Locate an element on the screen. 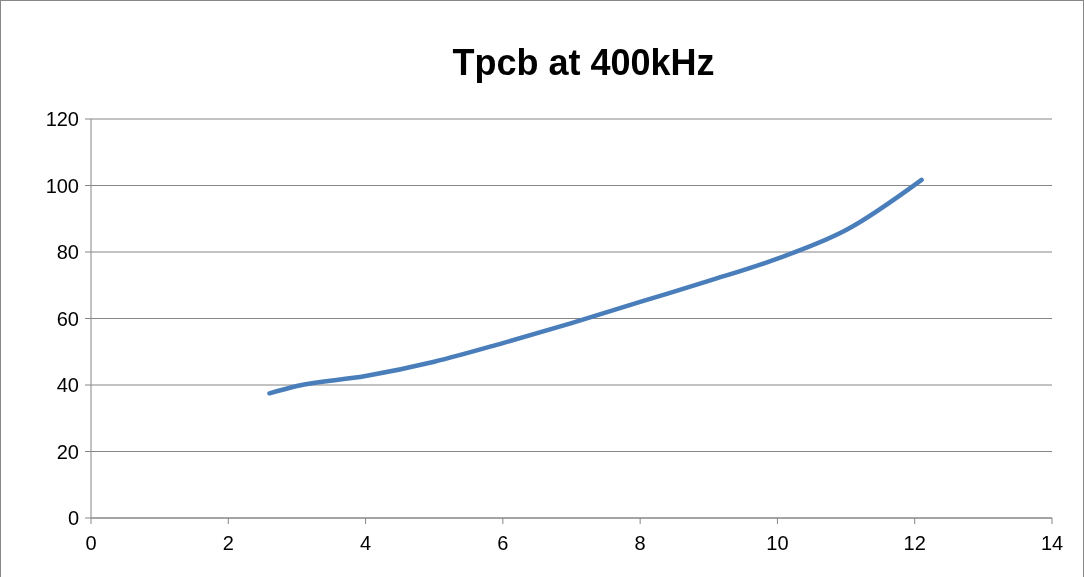 The width and height of the screenshot is (1084, 577). x-tick-label: 8 is located at coordinates (640, 543).